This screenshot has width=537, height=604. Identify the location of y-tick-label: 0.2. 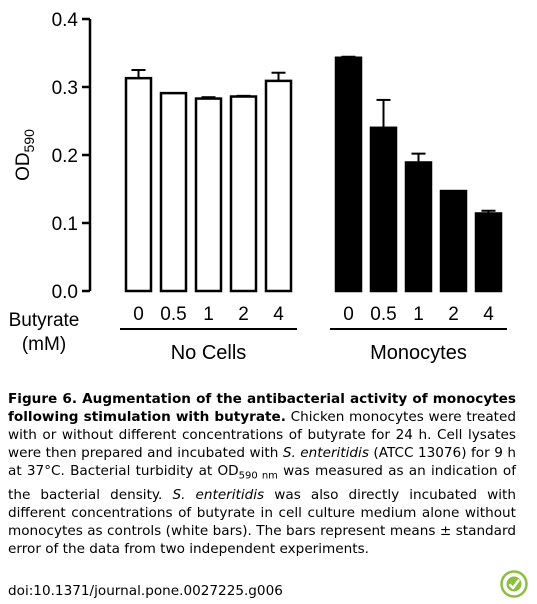
(65, 156).